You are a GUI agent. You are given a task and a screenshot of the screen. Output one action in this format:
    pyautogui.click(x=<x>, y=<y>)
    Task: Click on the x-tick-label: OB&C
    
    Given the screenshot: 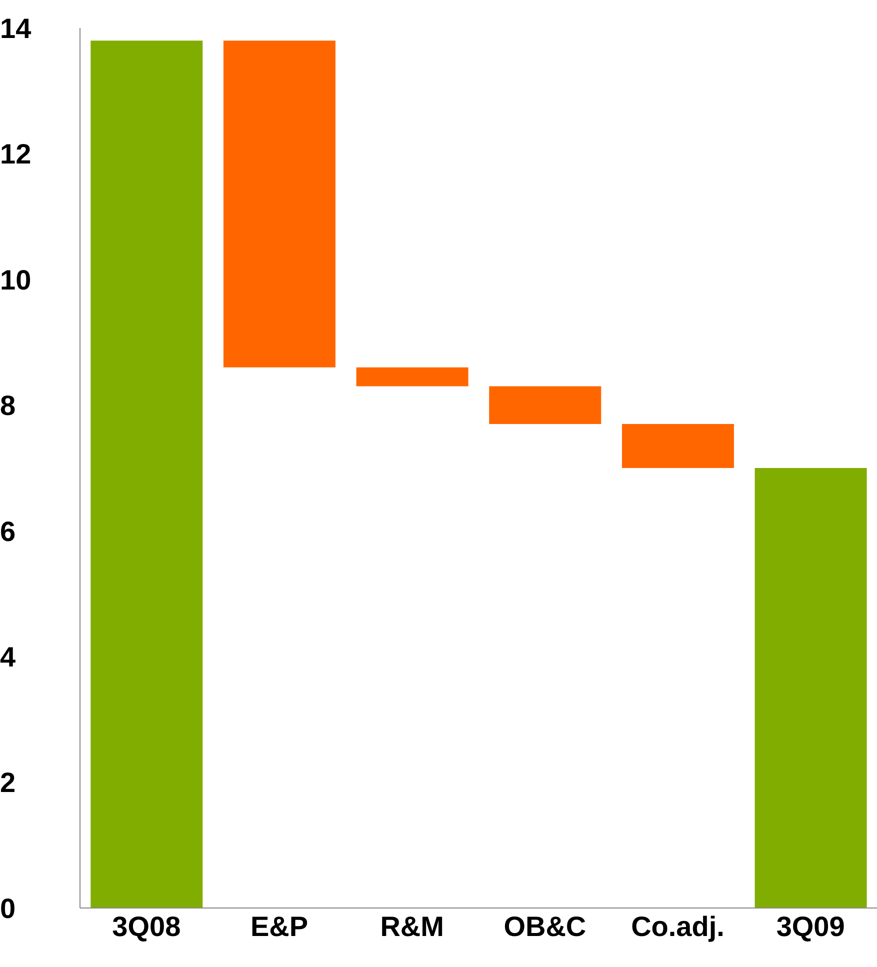 What is the action you would take?
    pyautogui.click(x=545, y=926)
    